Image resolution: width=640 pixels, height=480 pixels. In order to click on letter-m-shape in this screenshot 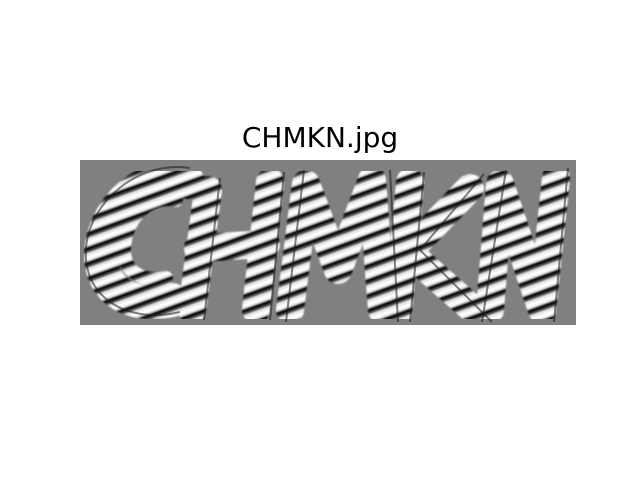, I will do `click(336, 245)`.